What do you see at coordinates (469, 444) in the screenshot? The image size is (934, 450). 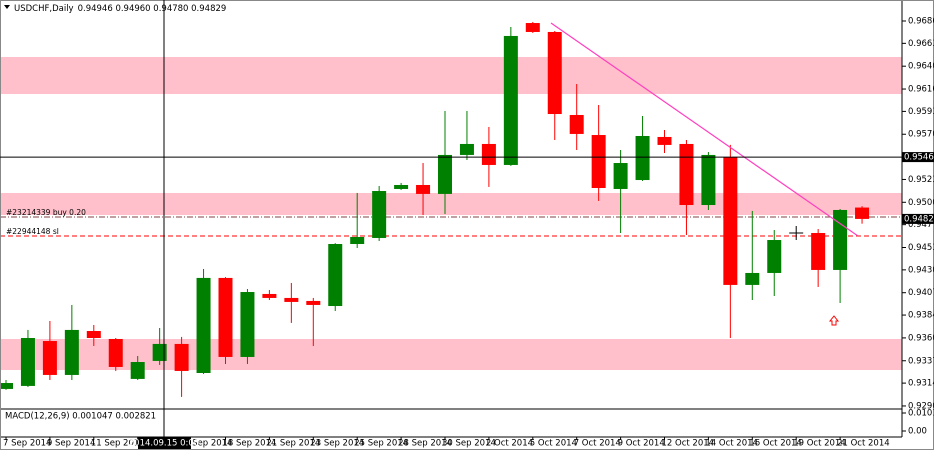 I see `x-tick-label: 30 Sep 2014` at bounding box center [469, 444].